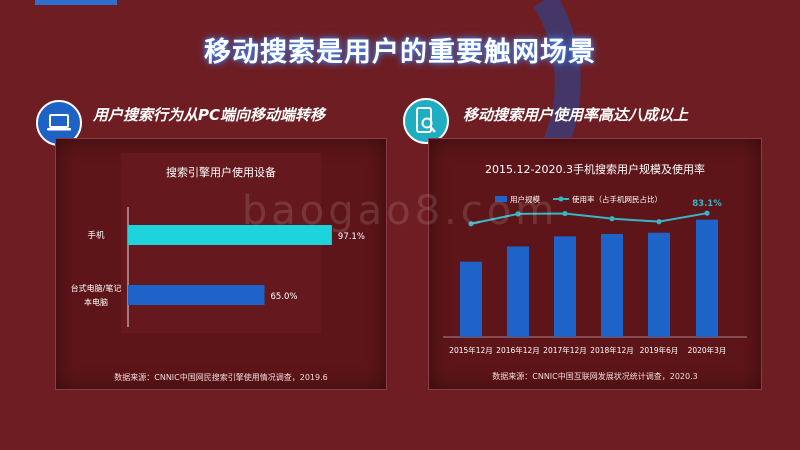 Image resolution: width=800 pixels, height=450 pixels. What do you see at coordinates (221, 172) in the screenshot?
I see `chart-title: 搜索引擎用户使用设备` at bounding box center [221, 172].